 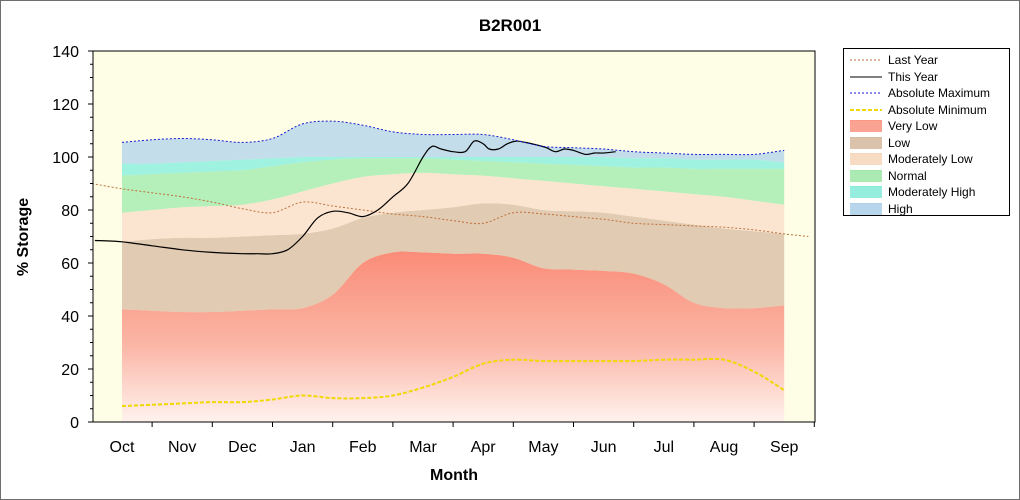 I want to click on legend-item-moderately-low: Moderately Low, so click(x=926, y=159).